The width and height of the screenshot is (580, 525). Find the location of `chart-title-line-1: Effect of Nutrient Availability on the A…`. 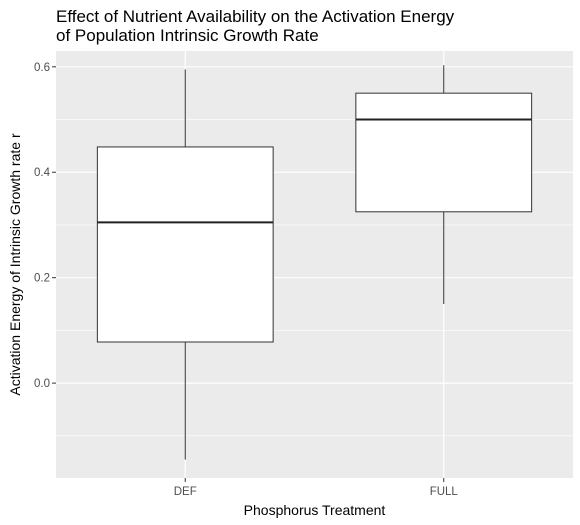

chart-title-line-1: Effect of Nutrient Availability on the A… is located at coordinates (255, 16).